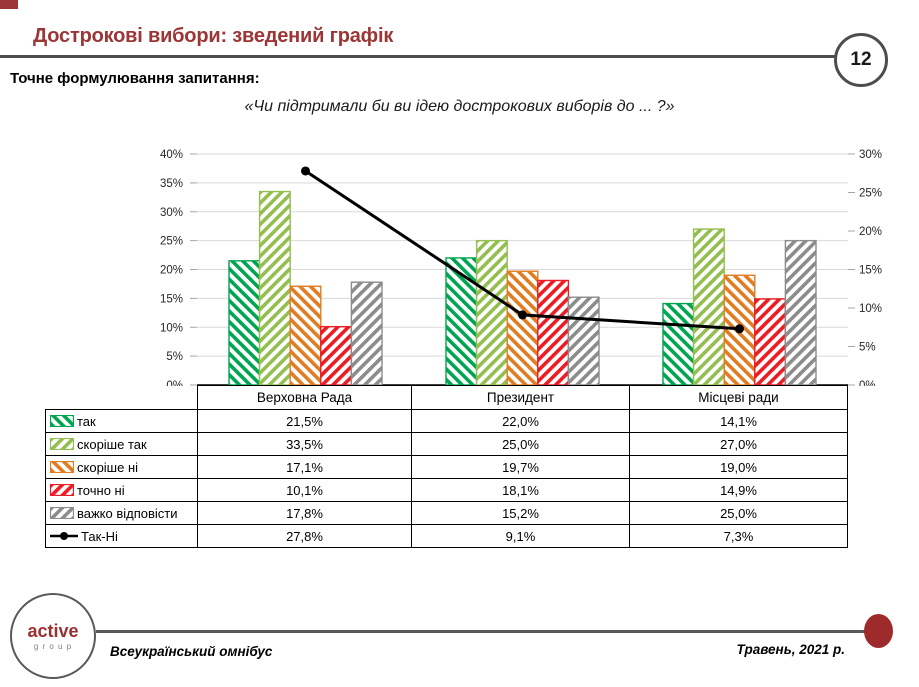 Image resolution: width=919 pixels, height=687 pixels. I want to click on table-cell: 27,8%, so click(304, 536).